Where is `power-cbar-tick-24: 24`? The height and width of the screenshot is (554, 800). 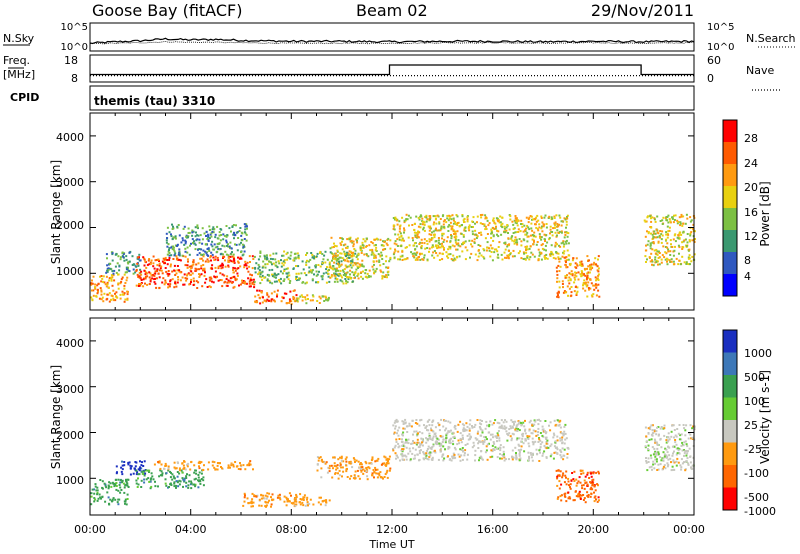
power-cbar-tick-24: 24 is located at coordinates (751, 163).